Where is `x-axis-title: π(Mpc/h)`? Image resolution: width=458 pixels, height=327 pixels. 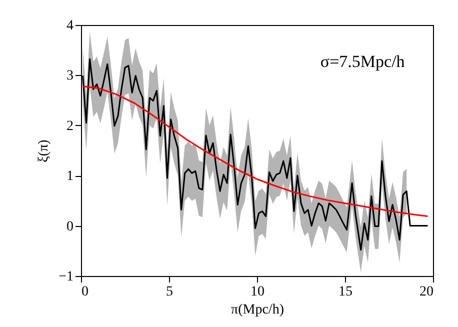
x-axis-title: π(Mpc/h) is located at coordinates (257, 310).